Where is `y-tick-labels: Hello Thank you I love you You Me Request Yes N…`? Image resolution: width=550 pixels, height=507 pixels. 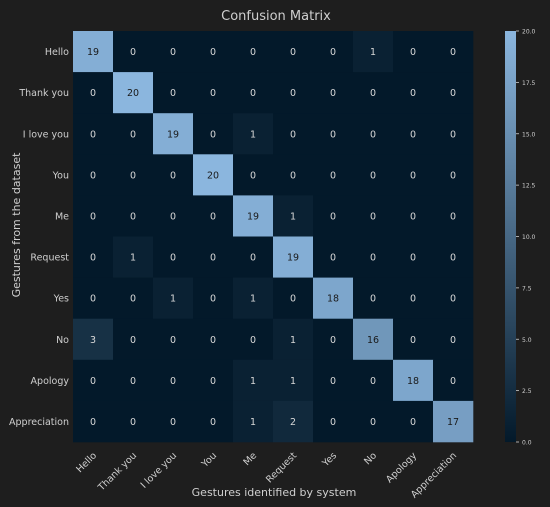 y-tick-labels: Hello Thank you I love you You Me Request Yes N… is located at coordinates (39, 237).